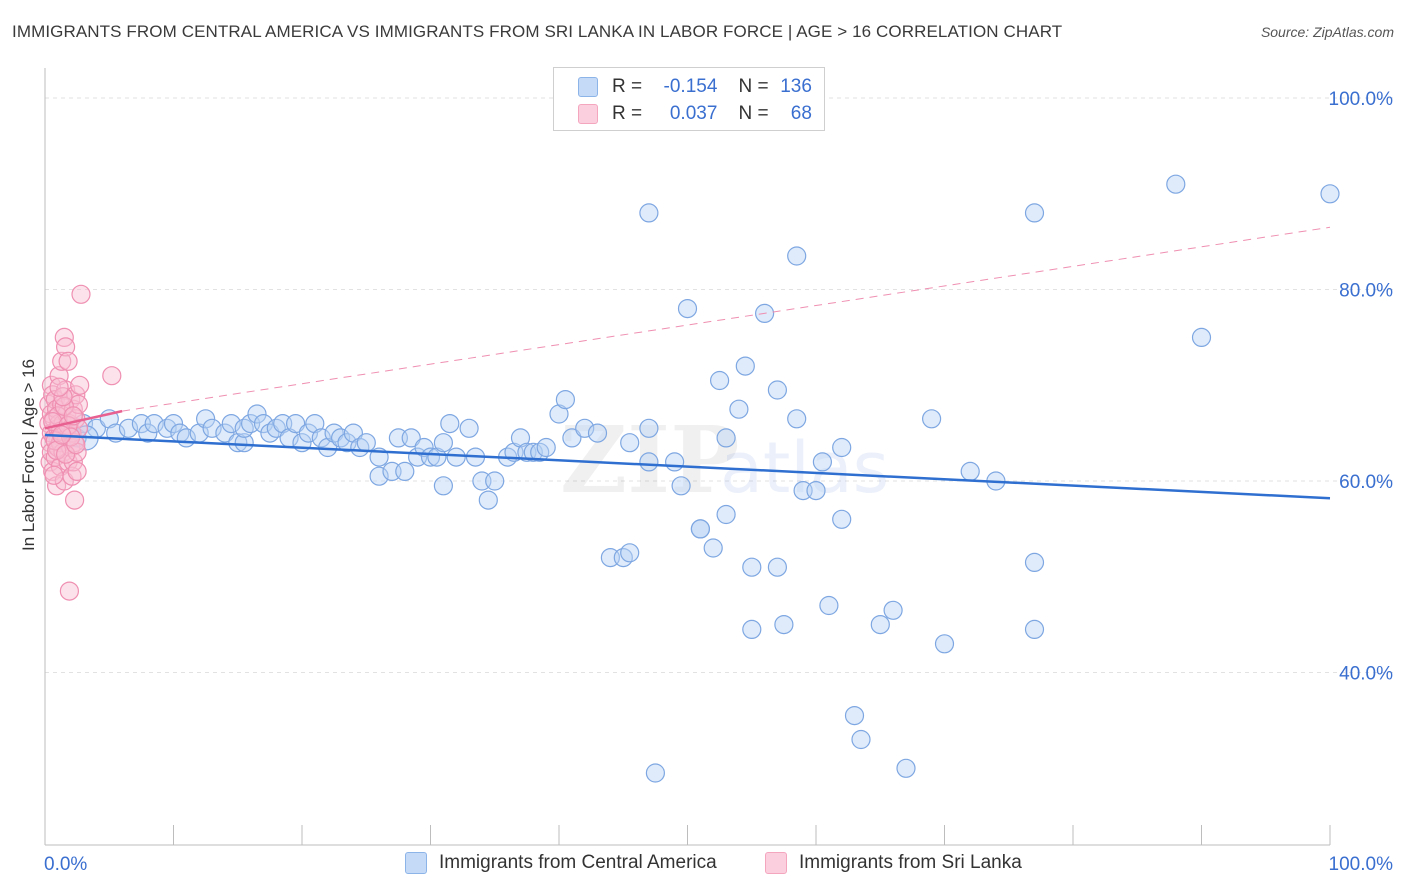  What do you see at coordinates (1366, 482) in the screenshot?
I see `y-tick-label: 60.0%` at bounding box center [1366, 482].